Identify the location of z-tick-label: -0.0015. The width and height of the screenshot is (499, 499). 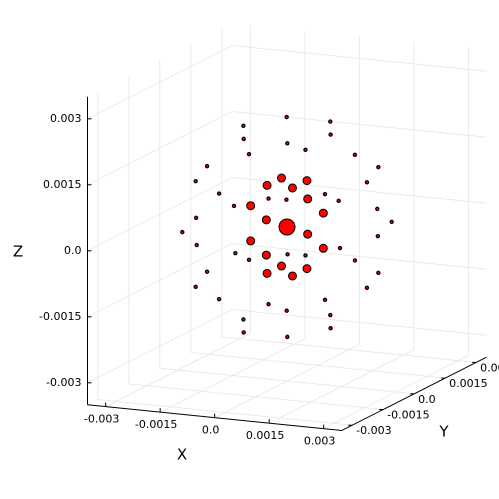
(60, 316).